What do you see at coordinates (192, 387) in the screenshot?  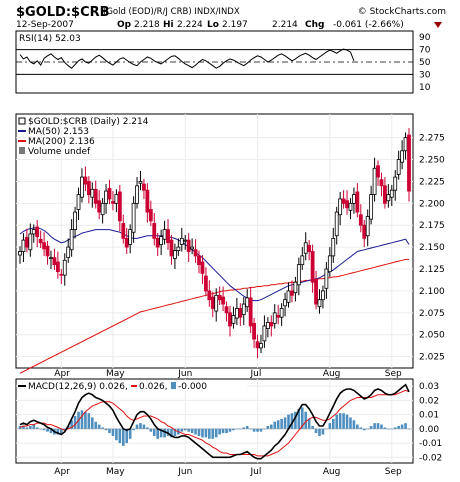 I see `macd-legend-histogram: -0.000` at bounding box center [192, 387].